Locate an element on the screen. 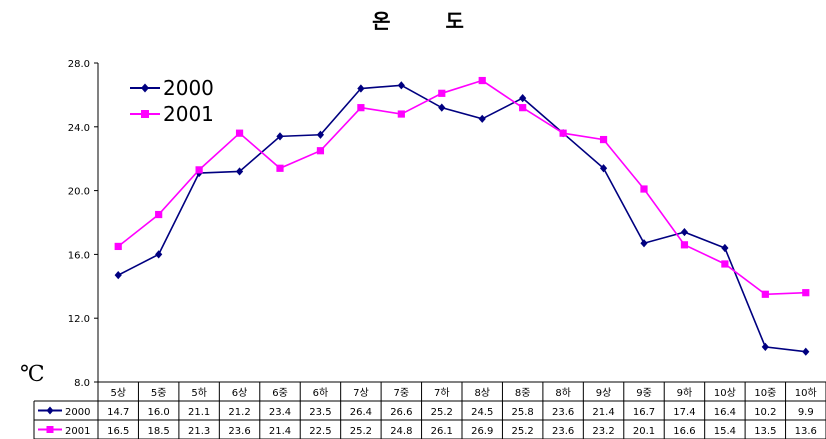  data-value-label: 23.2 is located at coordinates (603, 431).